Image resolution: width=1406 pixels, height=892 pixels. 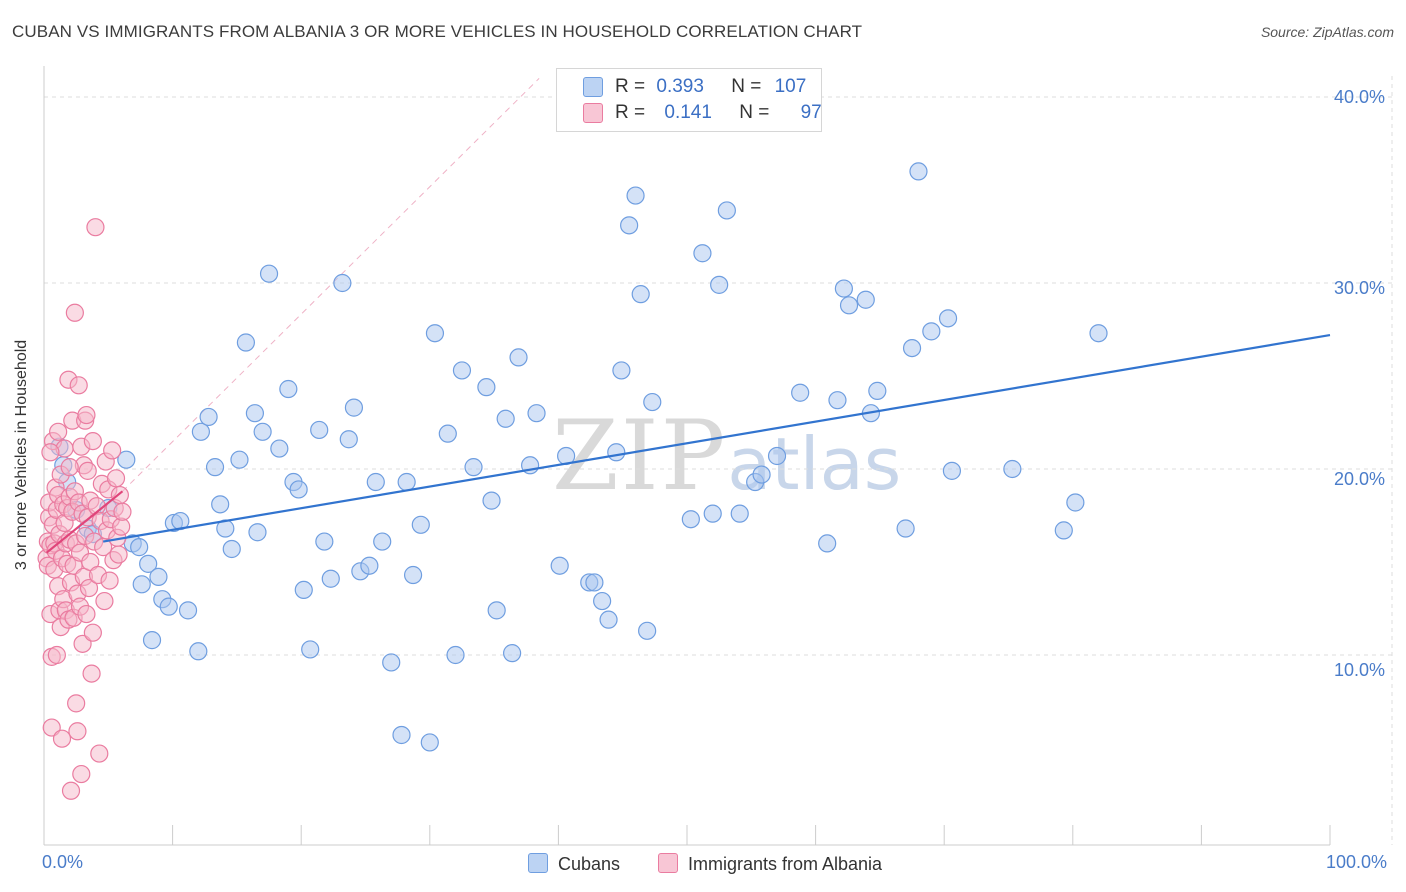 I want to click on y-tick-label-30: 30.0%, so click(x=1360, y=288).